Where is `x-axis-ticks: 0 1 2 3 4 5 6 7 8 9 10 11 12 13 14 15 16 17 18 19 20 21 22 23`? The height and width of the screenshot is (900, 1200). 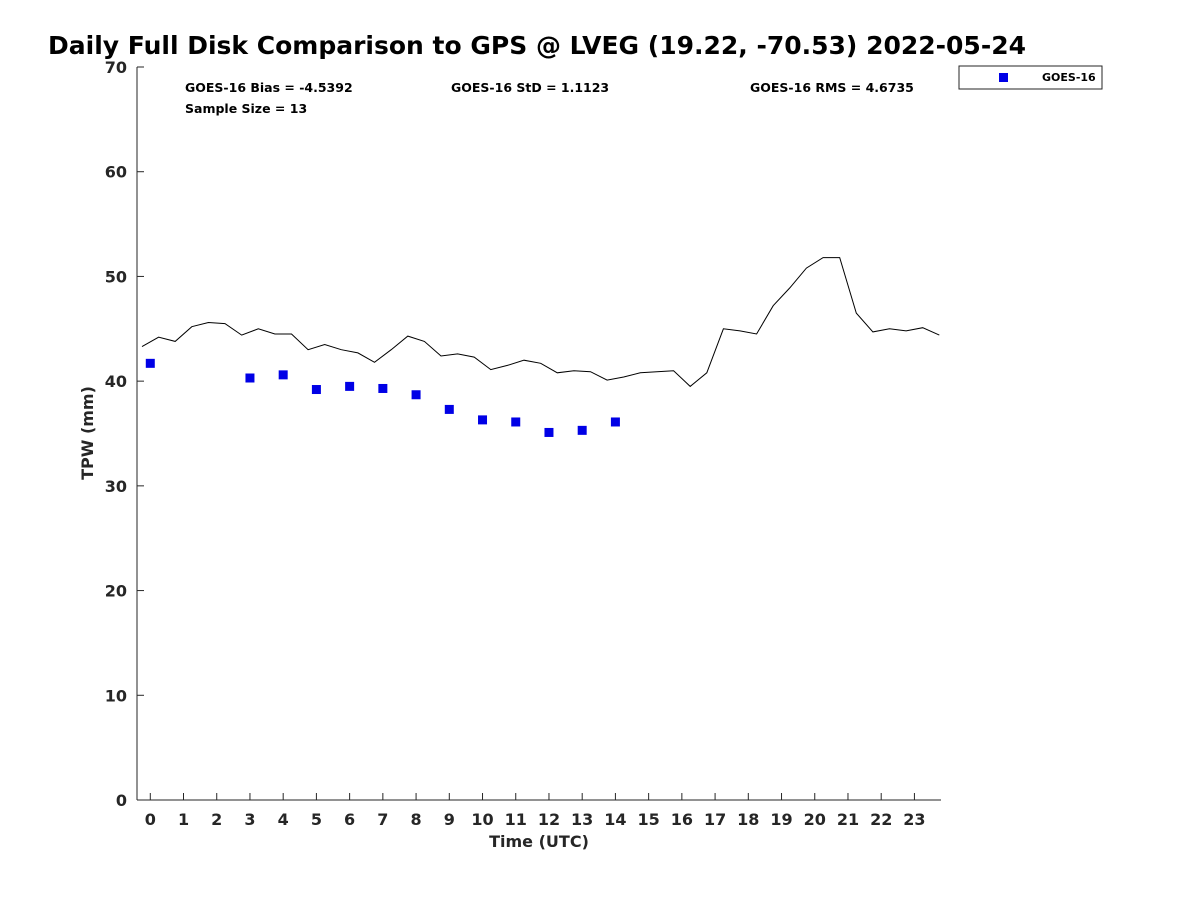 x-axis-ticks: 0 1 2 3 4 5 6 7 8 9 10 11 12 13 14 15 16 17 18 19 20 21 22 23 is located at coordinates (535, 811).